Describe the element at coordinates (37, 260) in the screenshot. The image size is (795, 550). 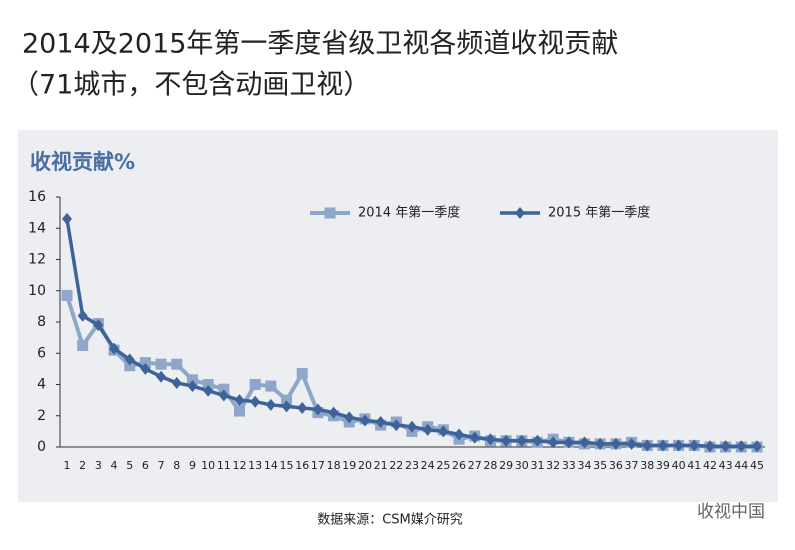
I see `y-tick-label: 12` at that location.